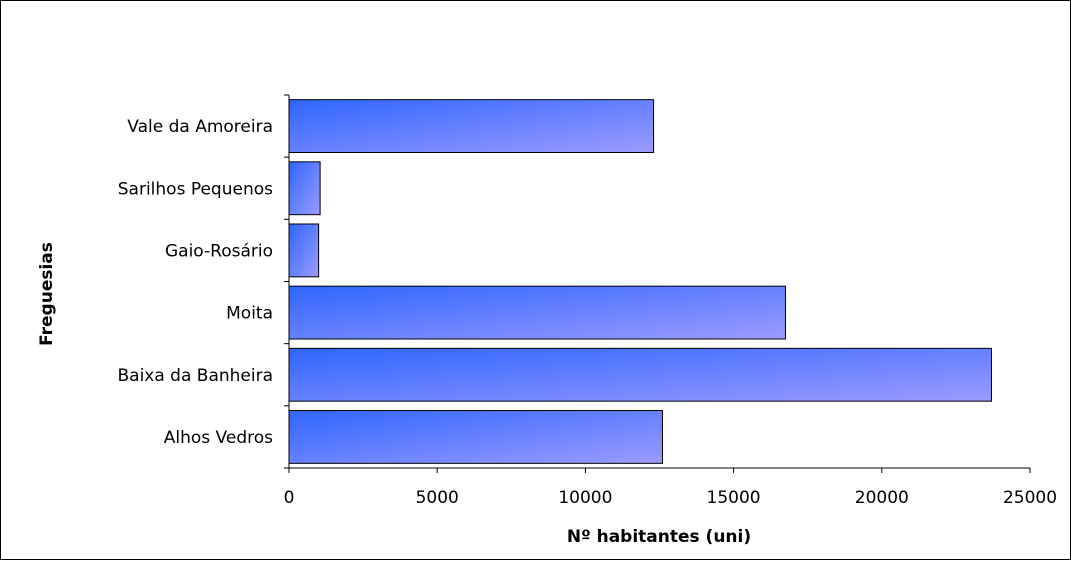  What do you see at coordinates (437, 498) in the screenshot?
I see `x-tick-label: 5000` at bounding box center [437, 498].